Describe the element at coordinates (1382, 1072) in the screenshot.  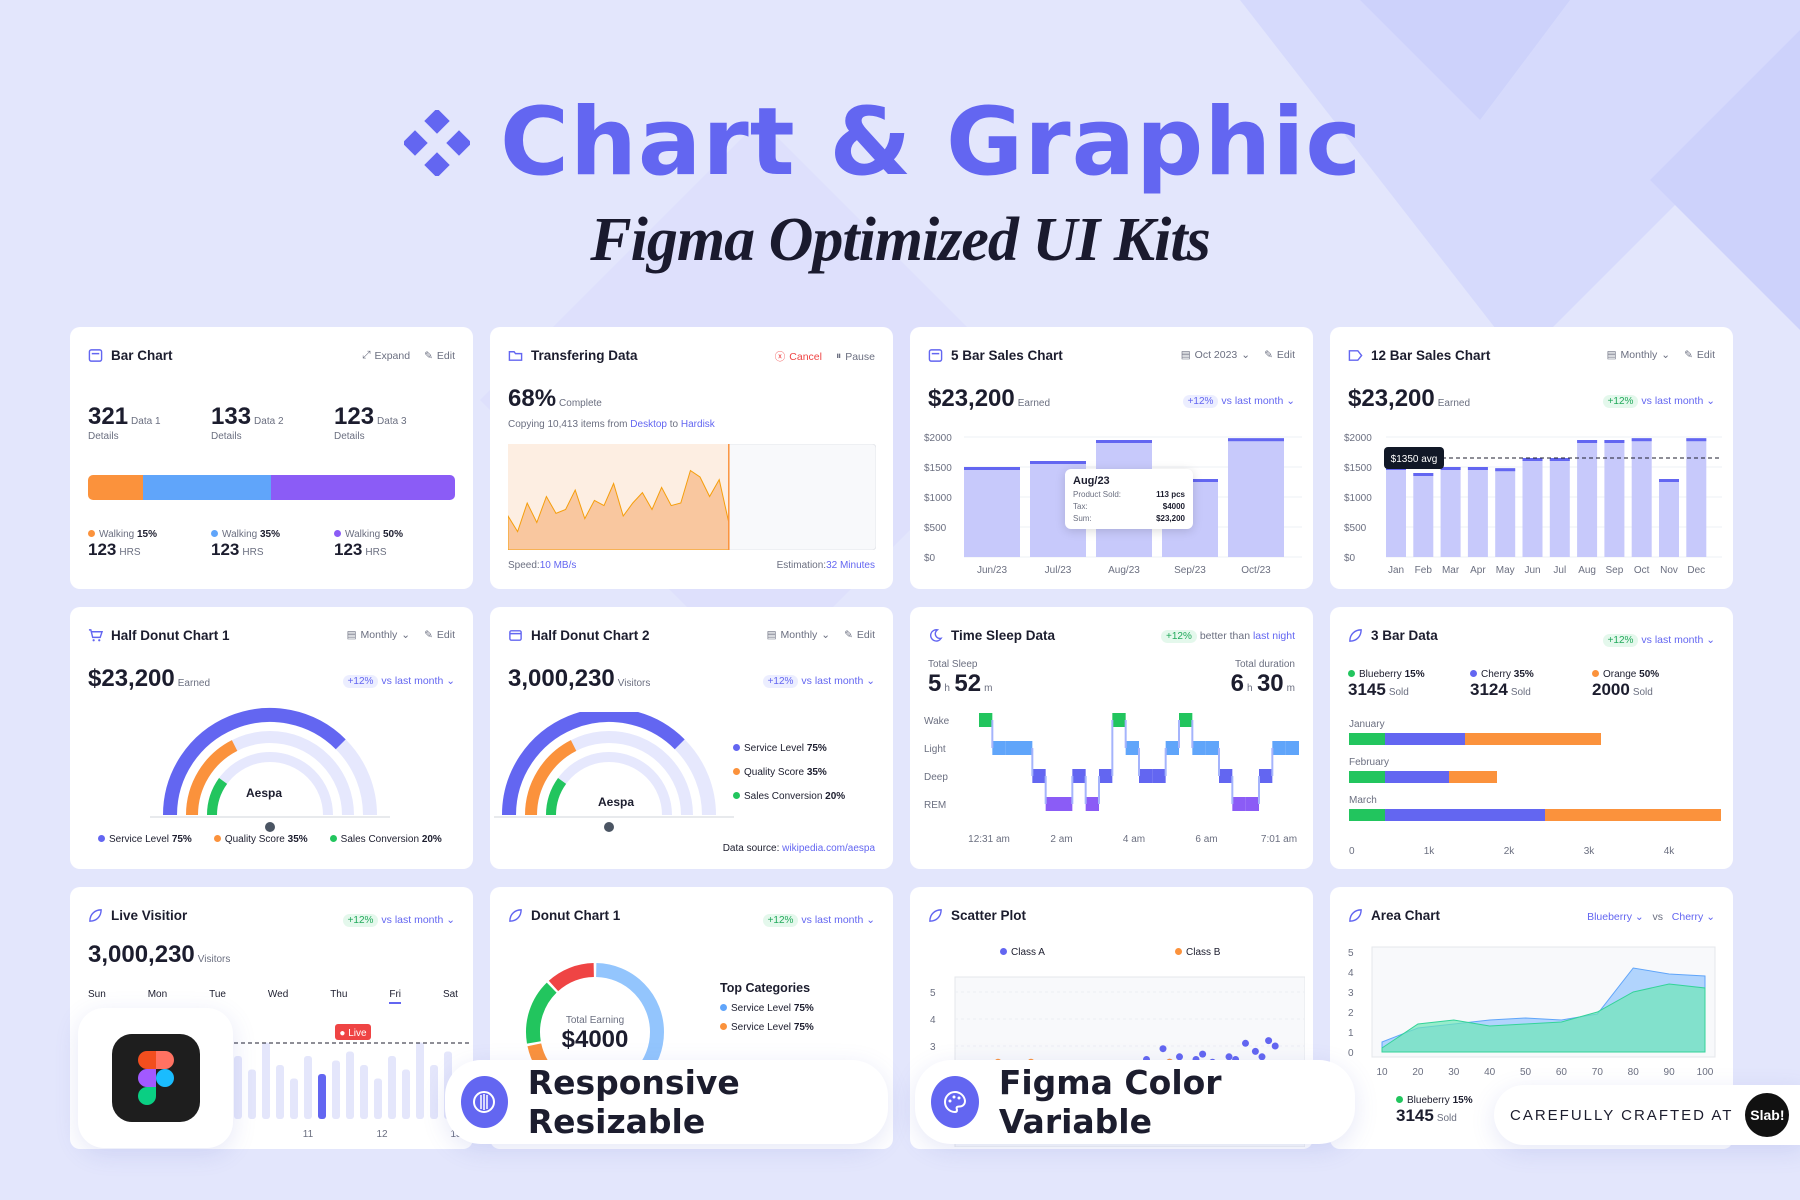
I see `x-tick-label: 10` at that location.